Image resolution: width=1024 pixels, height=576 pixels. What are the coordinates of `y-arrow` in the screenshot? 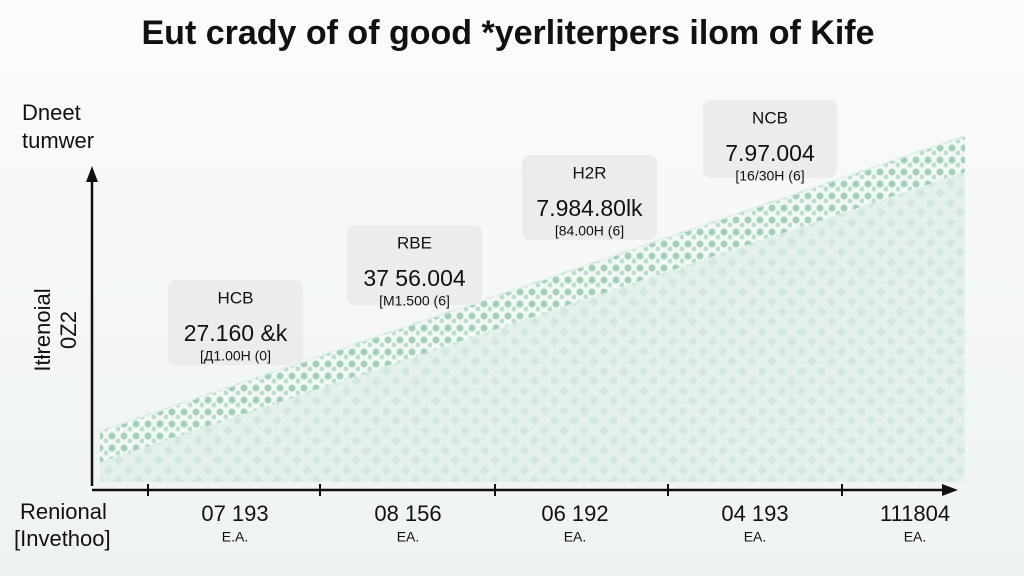 It's located at (92, 174).